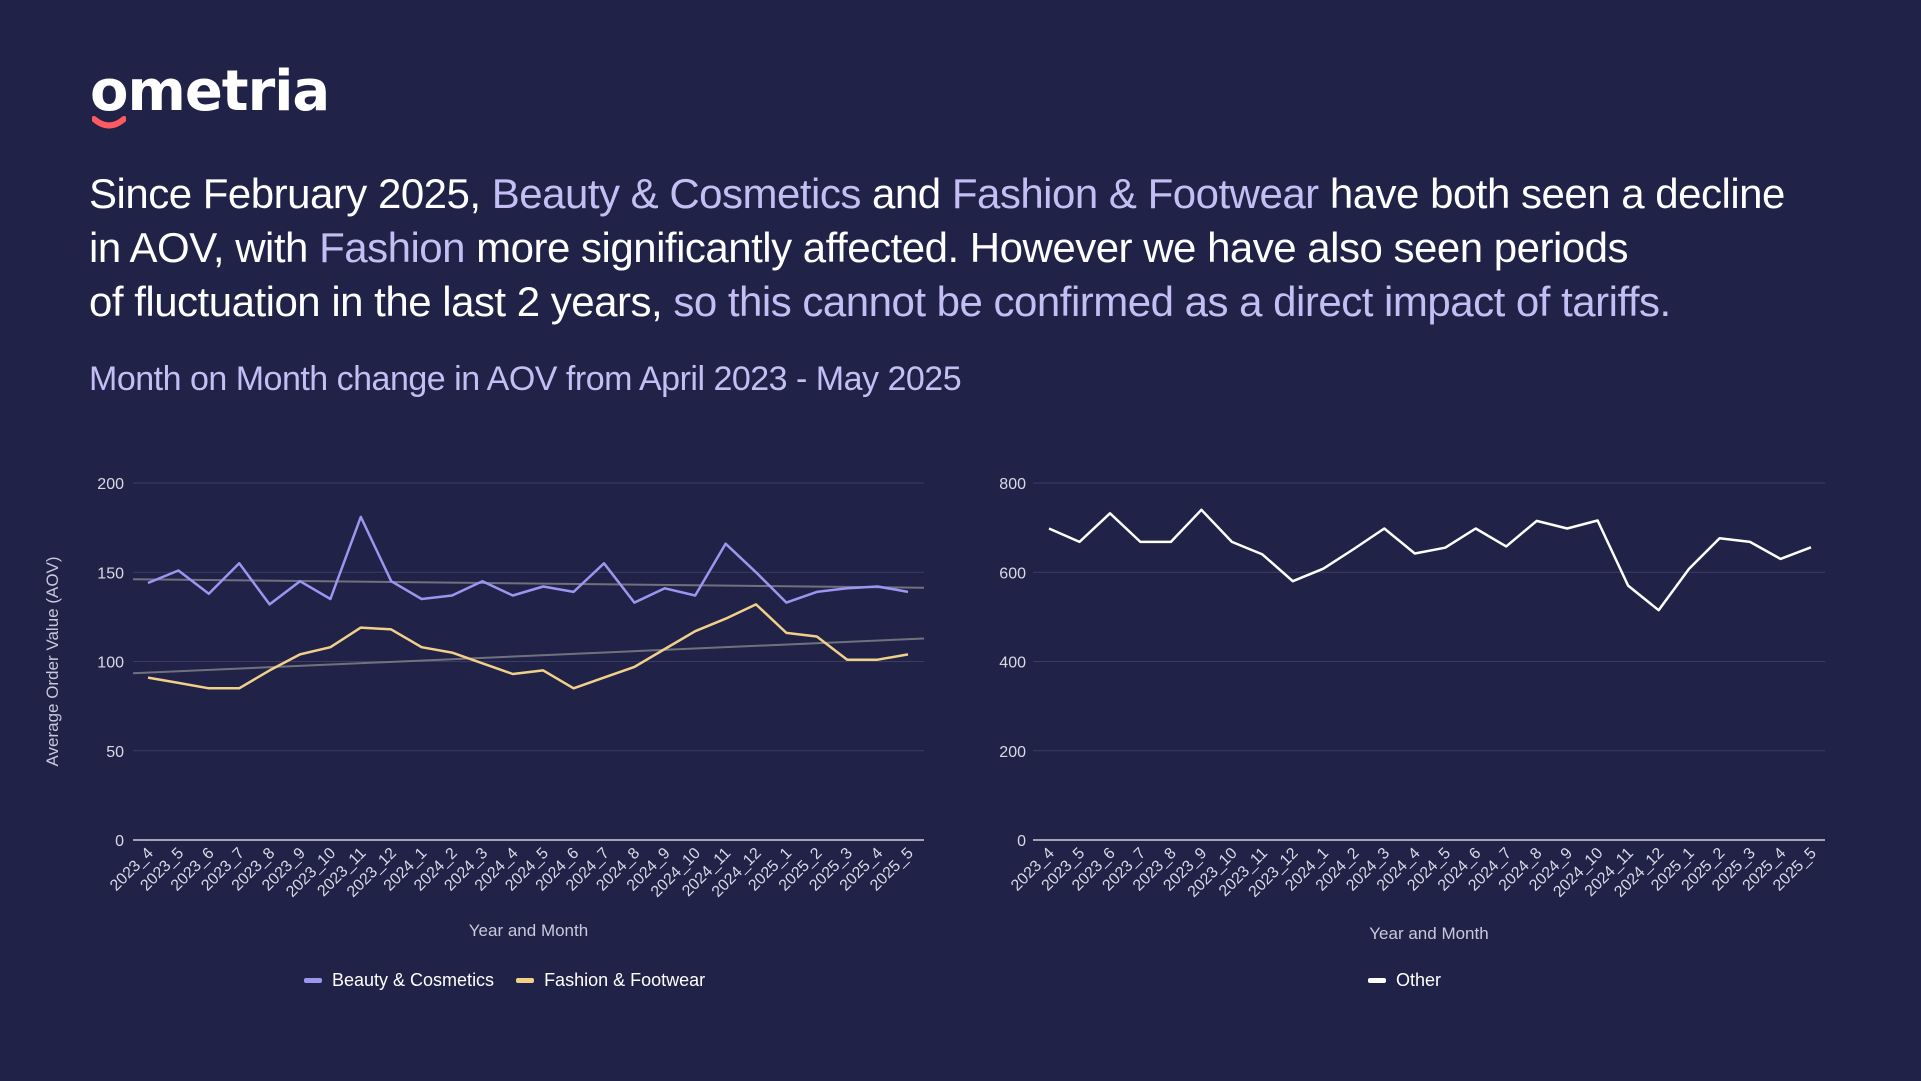  Describe the element at coordinates (1012, 573) in the screenshot. I see `y-tick-label: 600` at that location.